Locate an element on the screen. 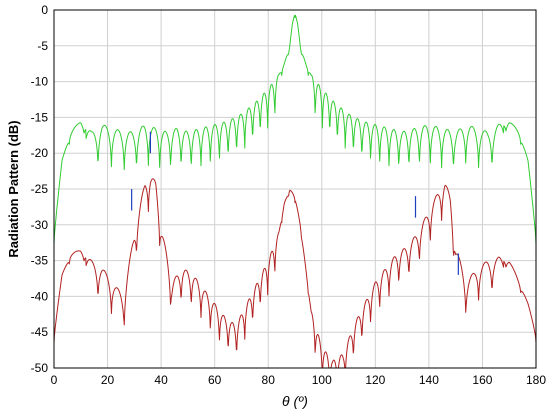  y-tick-label: -20 is located at coordinates (40, 153).